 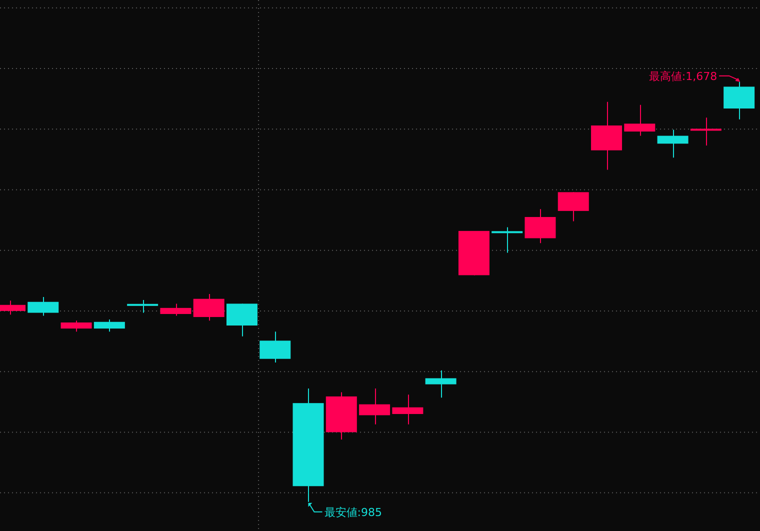 I want to click on annotation: 最高値:1,678, so click(x=683, y=76).